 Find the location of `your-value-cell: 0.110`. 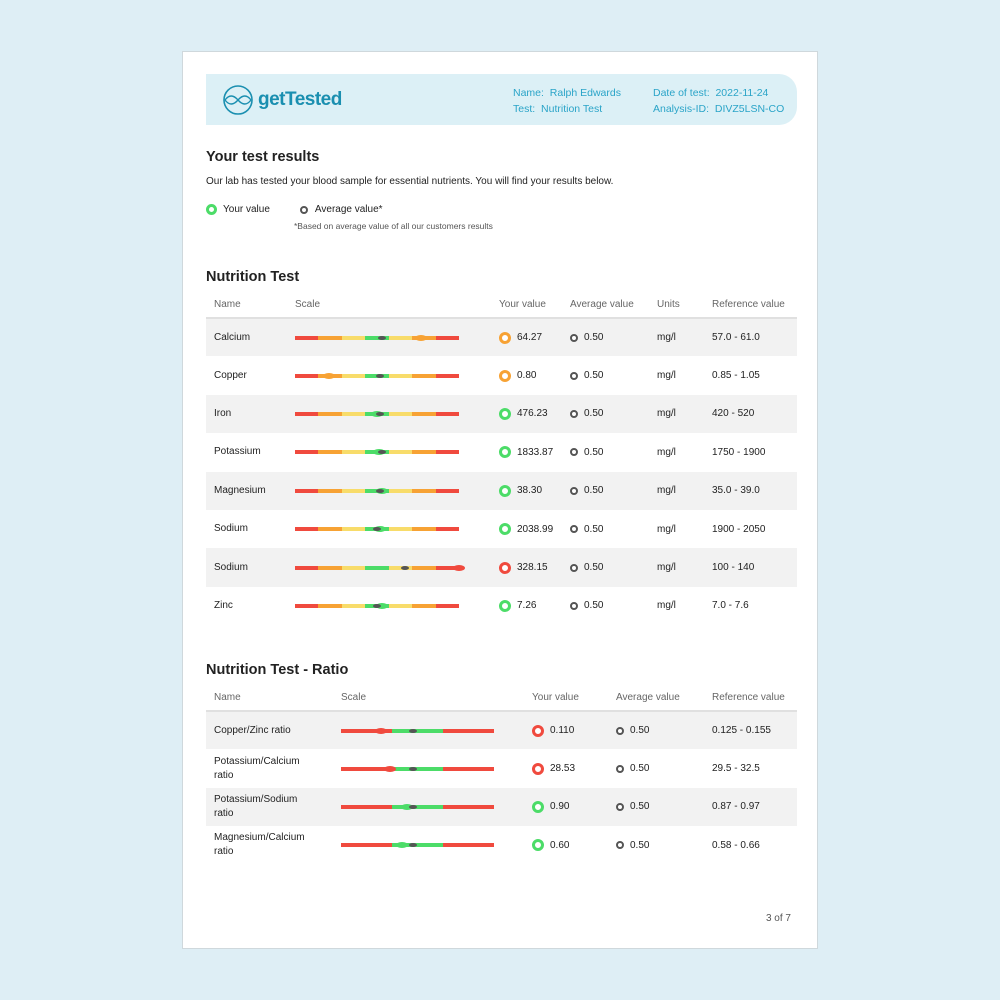

your-value-cell: 0.110 is located at coordinates (566, 730).